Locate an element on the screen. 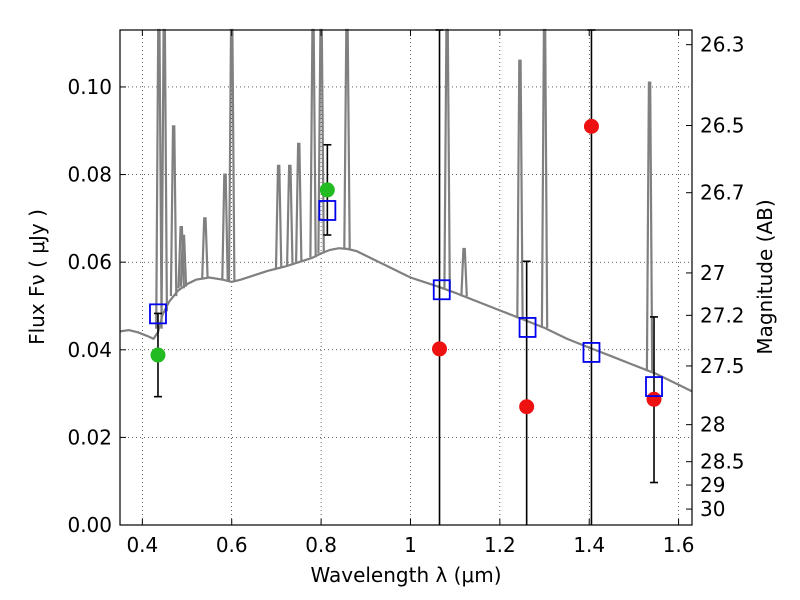  y-tick-label: 0.04 is located at coordinates (89, 350).